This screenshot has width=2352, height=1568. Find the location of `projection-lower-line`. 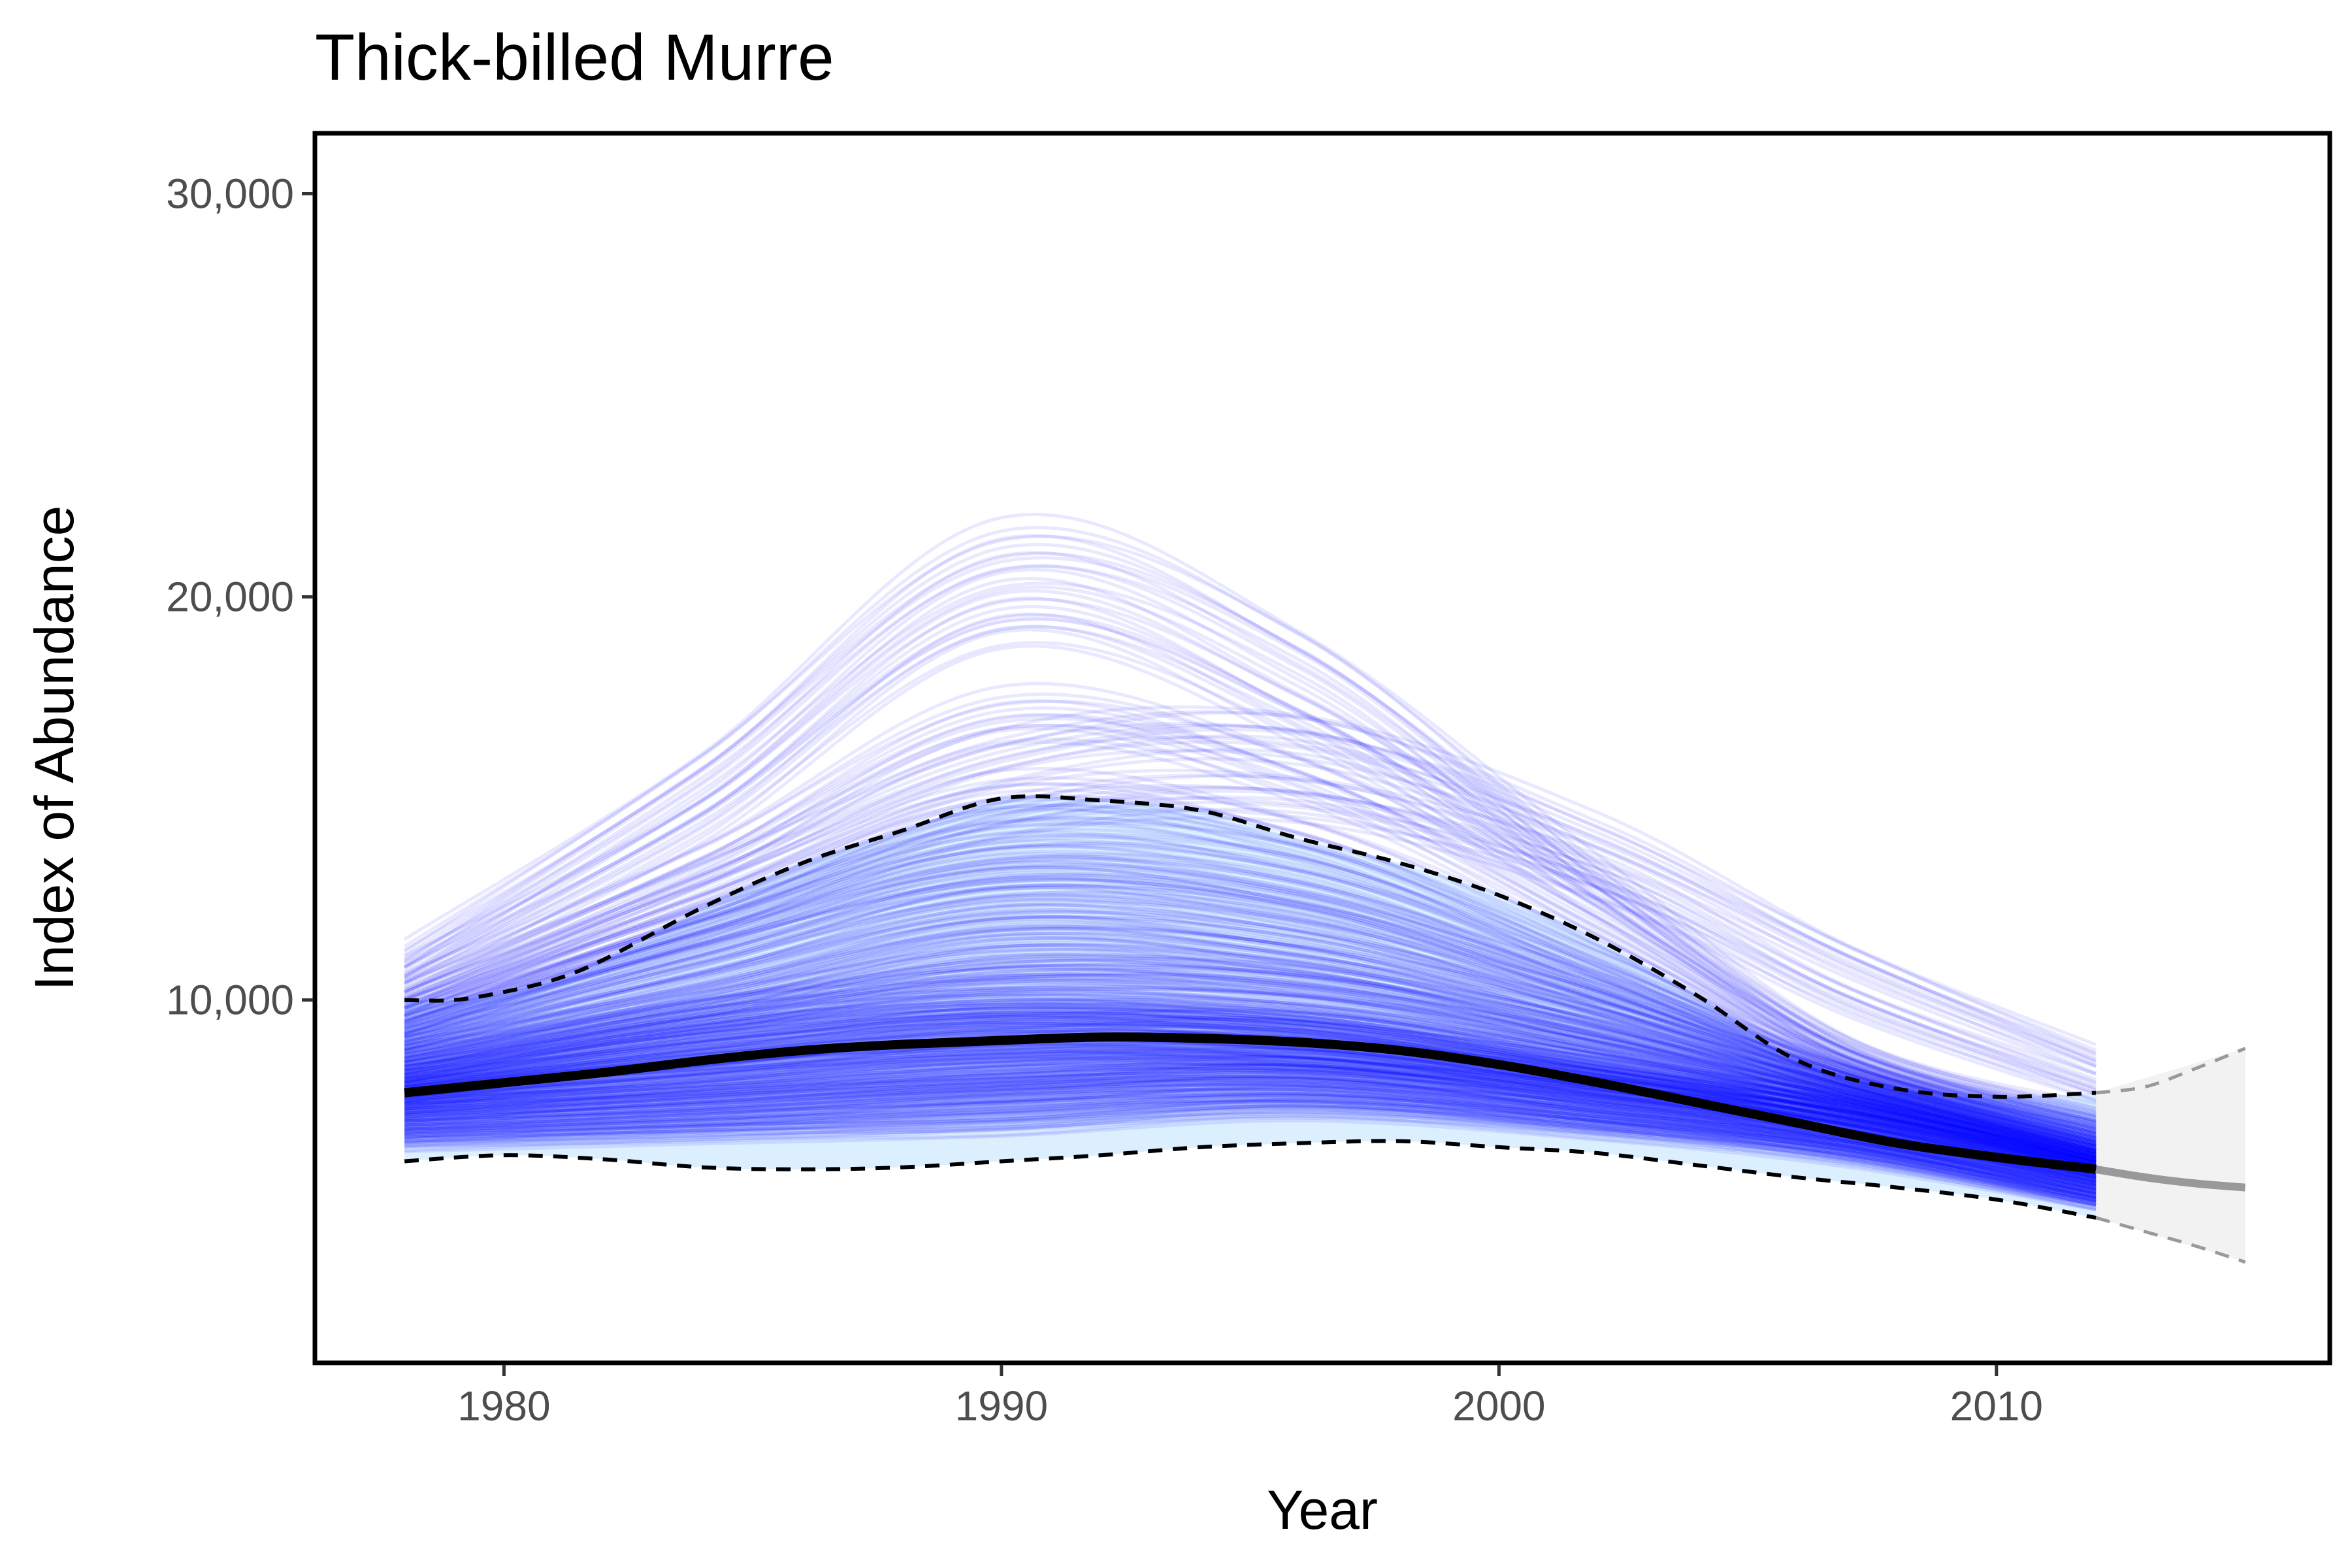

projection-lower-line is located at coordinates (2170, 1240).